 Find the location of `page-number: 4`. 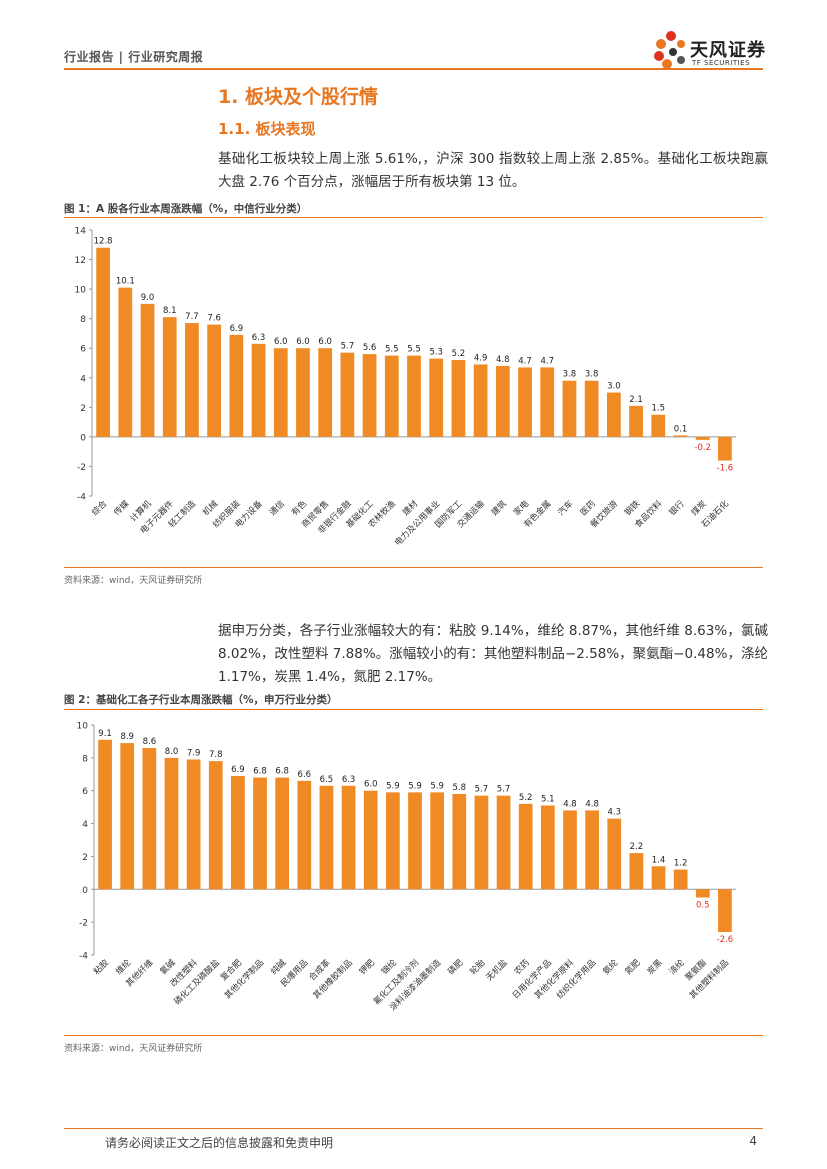

page-number: 4 is located at coordinates (753, 1141).